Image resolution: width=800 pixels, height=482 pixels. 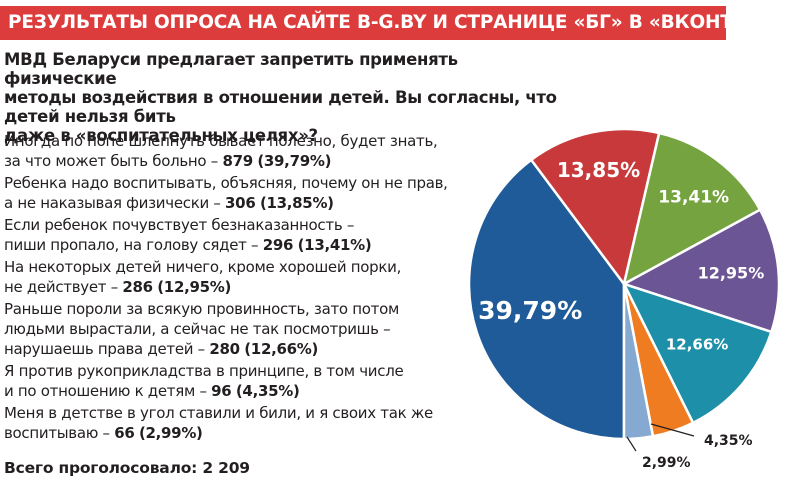 What do you see at coordinates (294, 161) in the screenshot?
I see `answer-percent: (39,79%)` at bounding box center [294, 161].